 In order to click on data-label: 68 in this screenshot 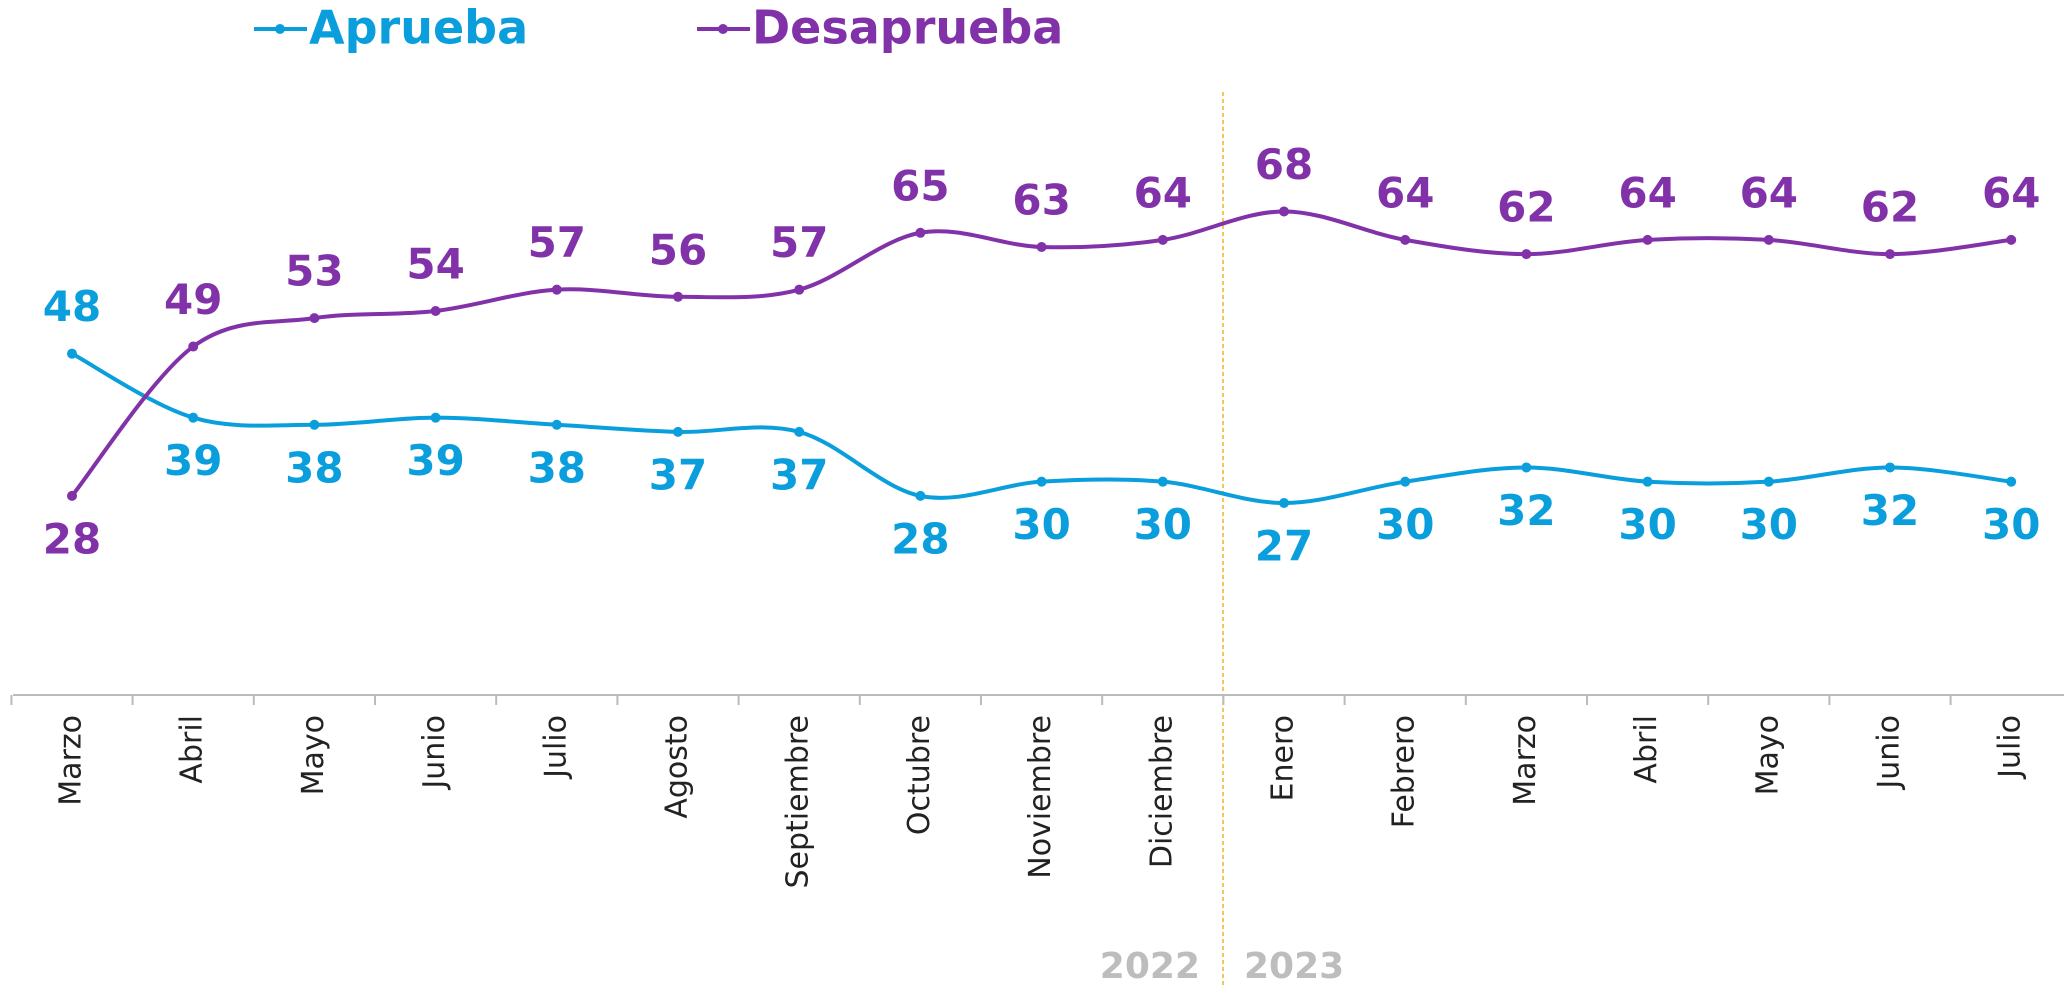, I will do `click(1284, 164)`.